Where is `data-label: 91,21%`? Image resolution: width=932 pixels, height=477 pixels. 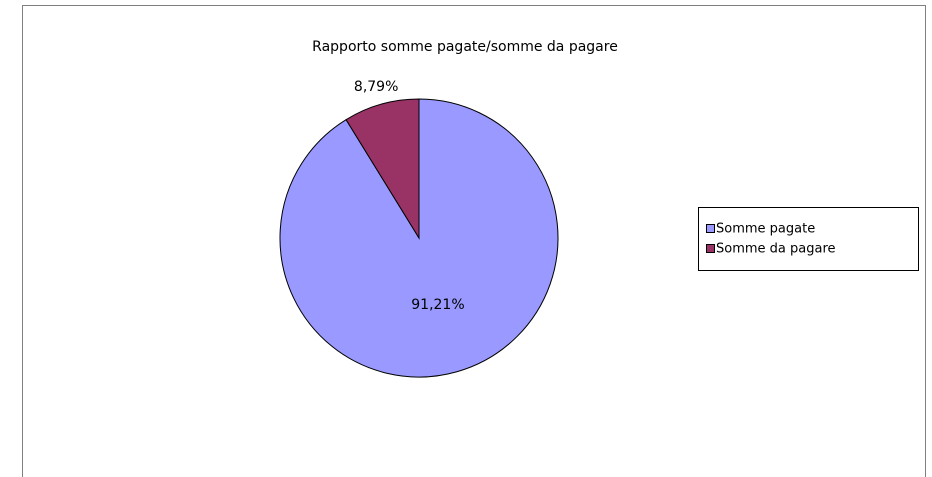
data-label: 91,21% is located at coordinates (437, 305).